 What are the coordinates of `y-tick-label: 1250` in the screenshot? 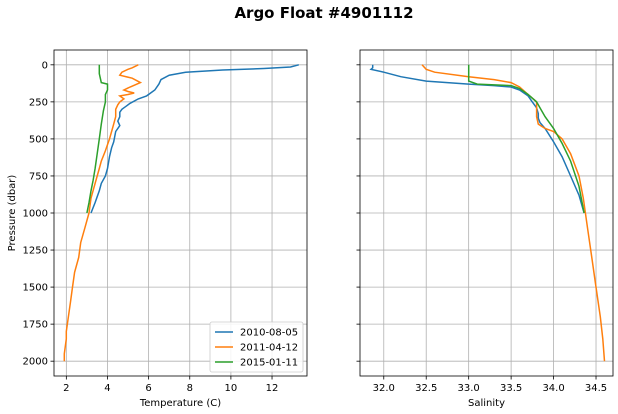 It's located at (35, 251).